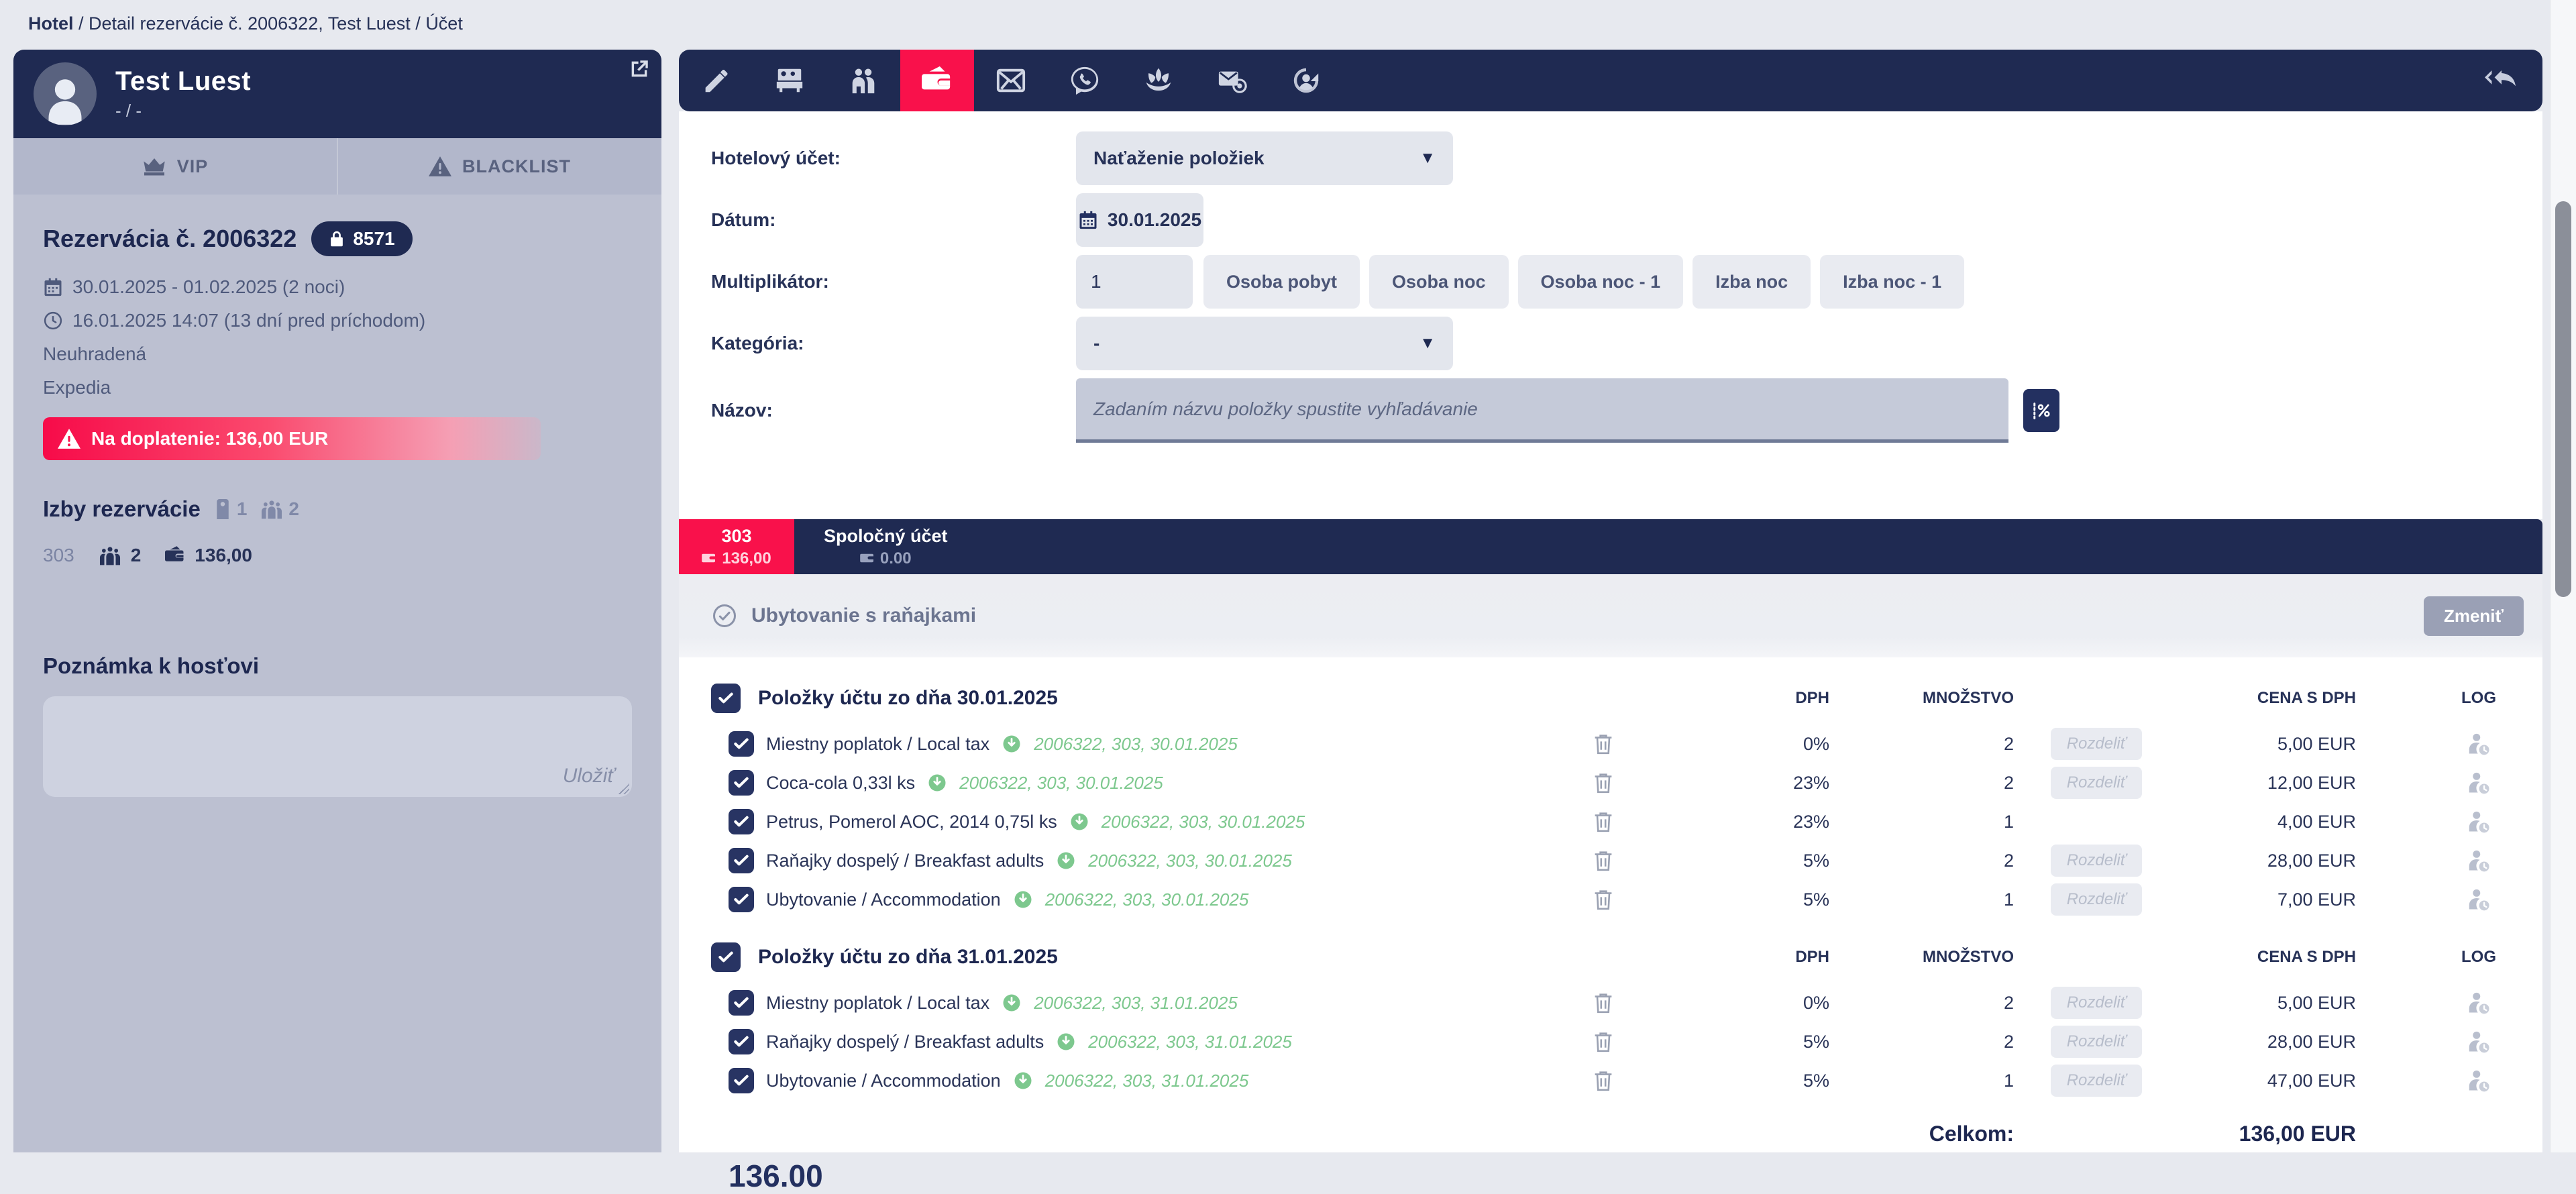 The height and width of the screenshot is (1194, 2576). What do you see at coordinates (742, 410) in the screenshot?
I see `item-name-label: Názov:` at bounding box center [742, 410].